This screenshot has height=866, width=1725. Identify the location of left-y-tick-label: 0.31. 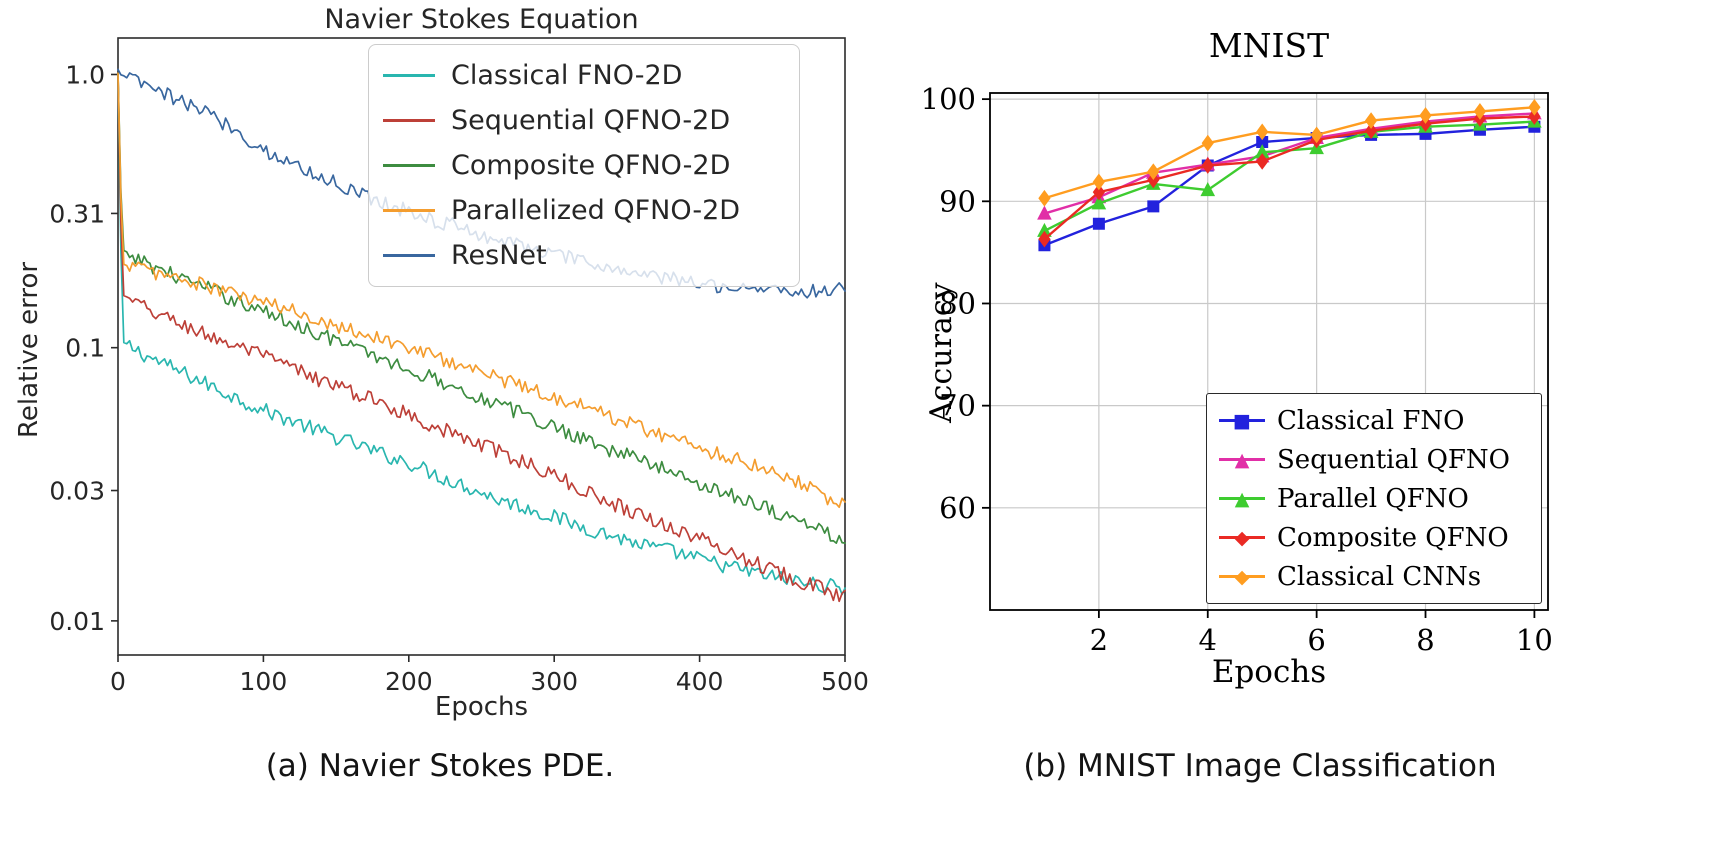
(77, 213).